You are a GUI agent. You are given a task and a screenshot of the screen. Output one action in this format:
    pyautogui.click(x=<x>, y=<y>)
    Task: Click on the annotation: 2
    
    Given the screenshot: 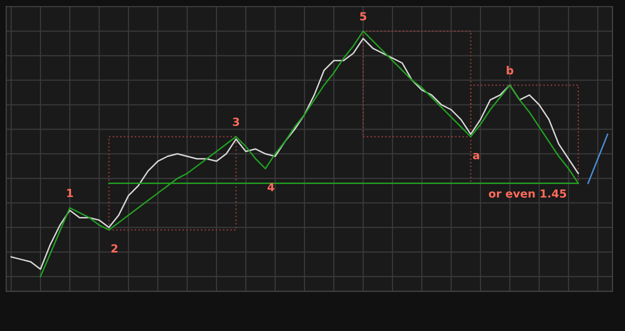 What is the action you would take?
    pyautogui.click(x=114, y=248)
    